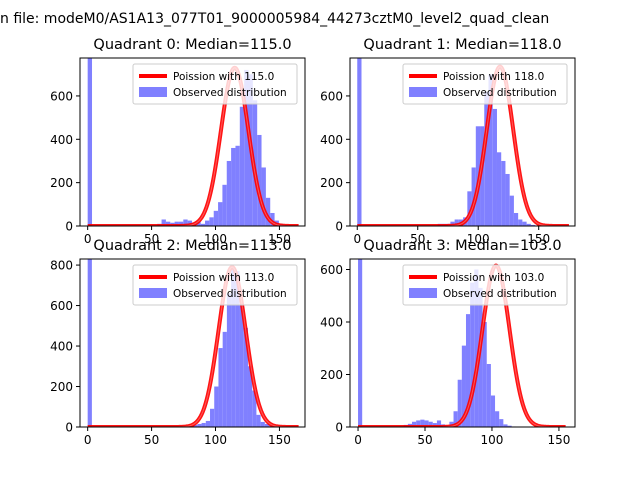 The width and height of the screenshot is (640, 480). I want to click on quadrant-0-title: Quadrant 0: Median=115.0, so click(192, 45).